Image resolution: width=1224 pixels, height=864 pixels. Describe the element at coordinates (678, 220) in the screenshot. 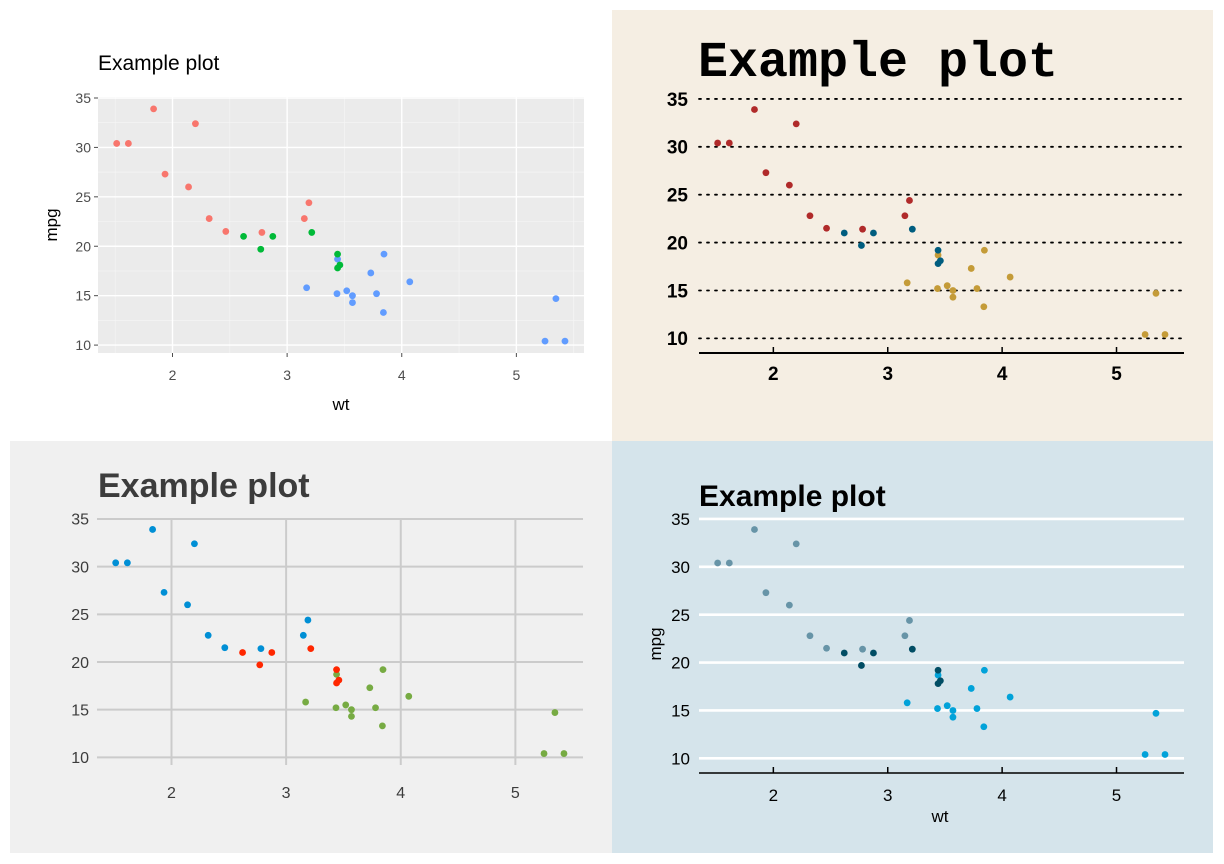

I see `yticks-2: 10 15 20 25 30 35` at that location.